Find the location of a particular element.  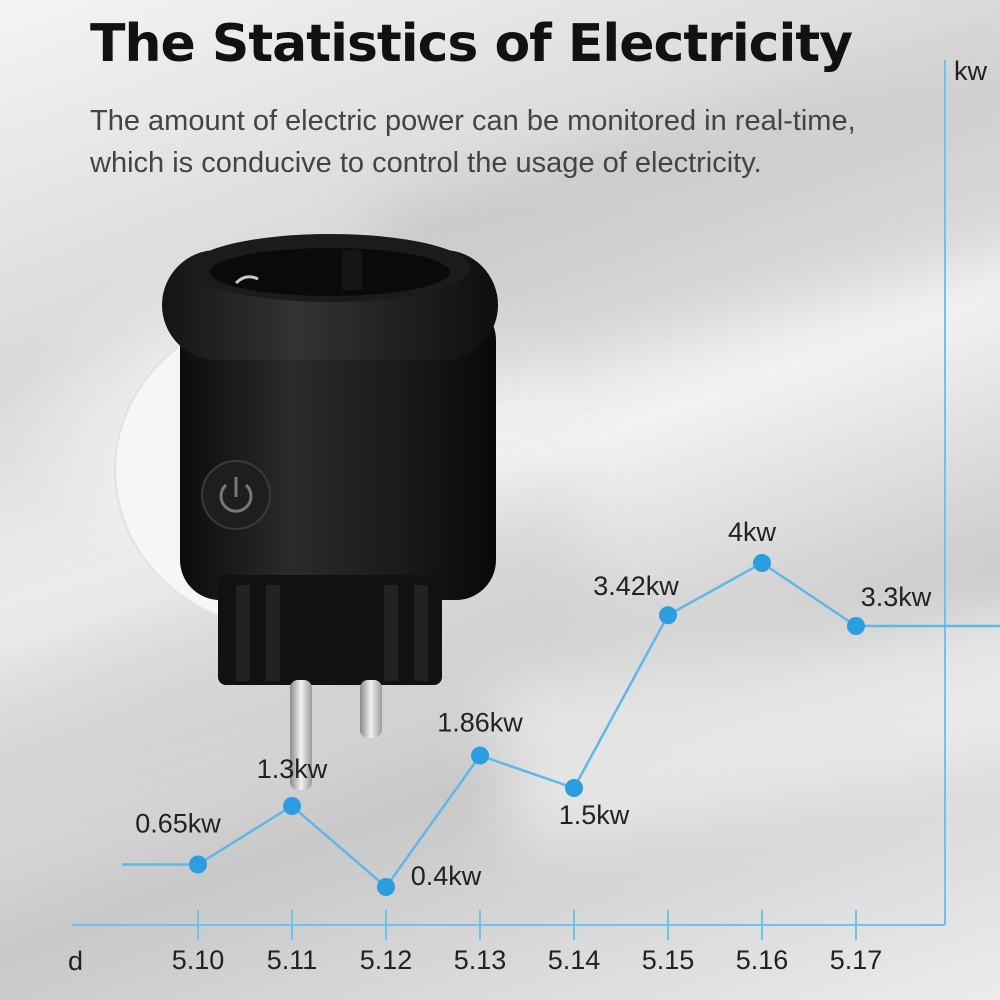

data-label: 0.65kw is located at coordinates (178, 824).